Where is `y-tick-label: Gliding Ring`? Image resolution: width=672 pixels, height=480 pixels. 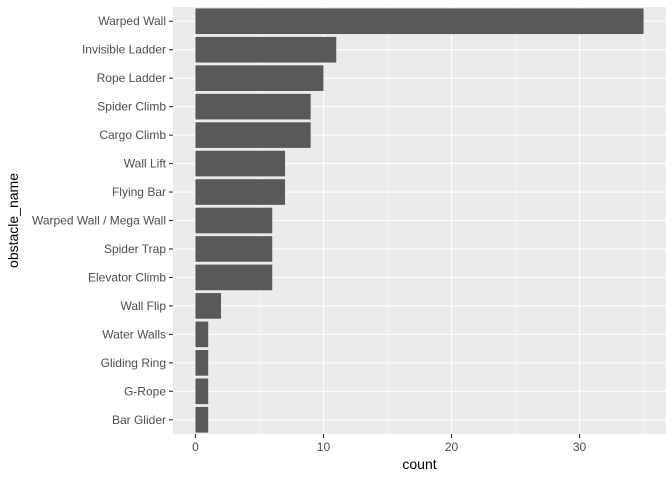
y-tick-label: Gliding Ring is located at coordinates (133, 363).